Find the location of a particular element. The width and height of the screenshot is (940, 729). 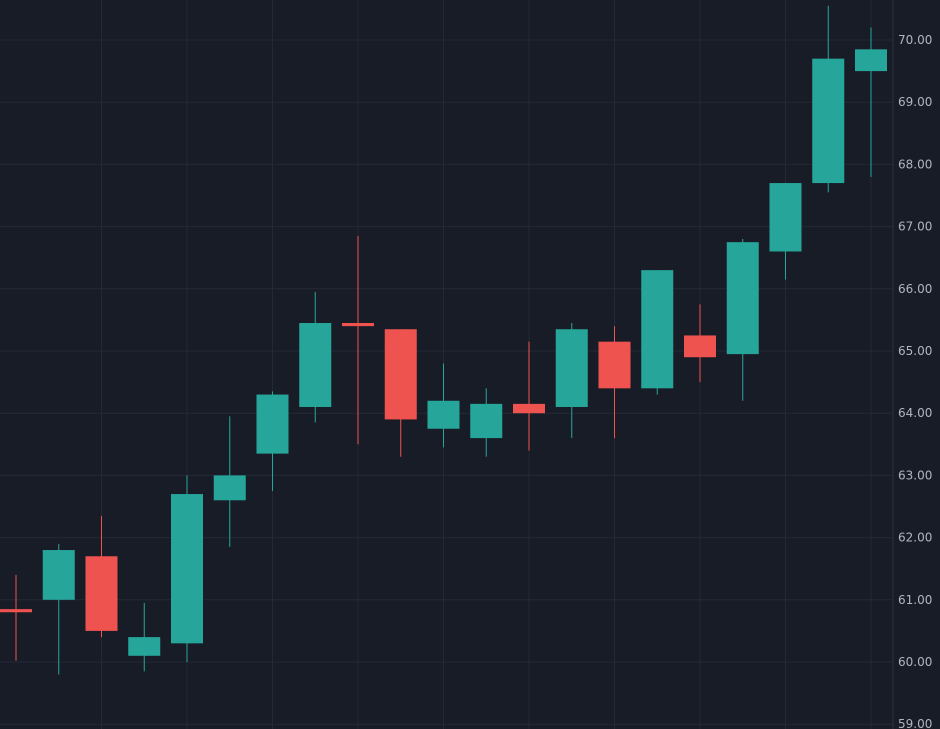

y-tick-label: 59.00 is located at coordinates (915, 723).